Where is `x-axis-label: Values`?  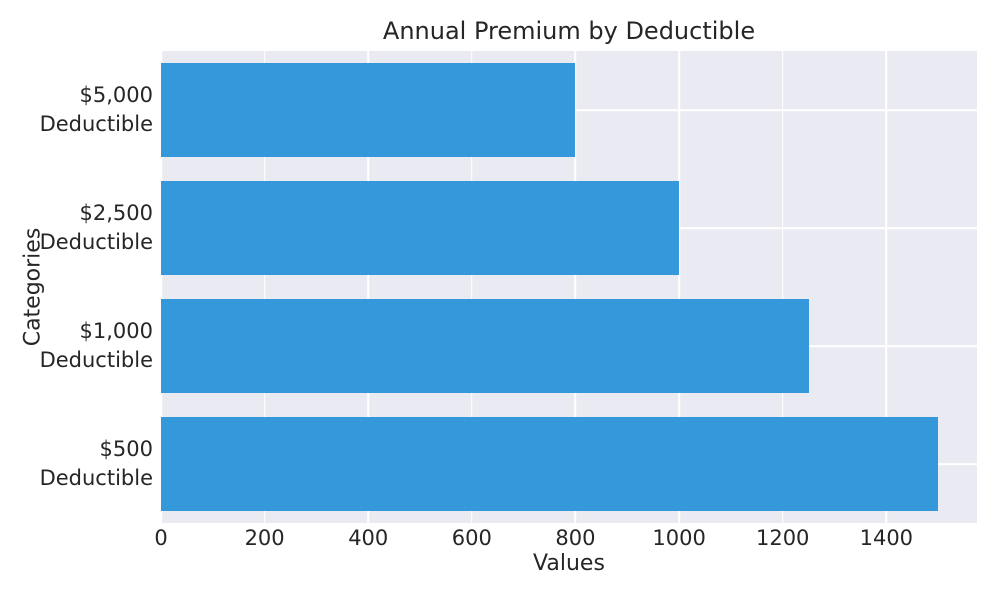
x-axis-label: Values is located at coordinates (569, 563).